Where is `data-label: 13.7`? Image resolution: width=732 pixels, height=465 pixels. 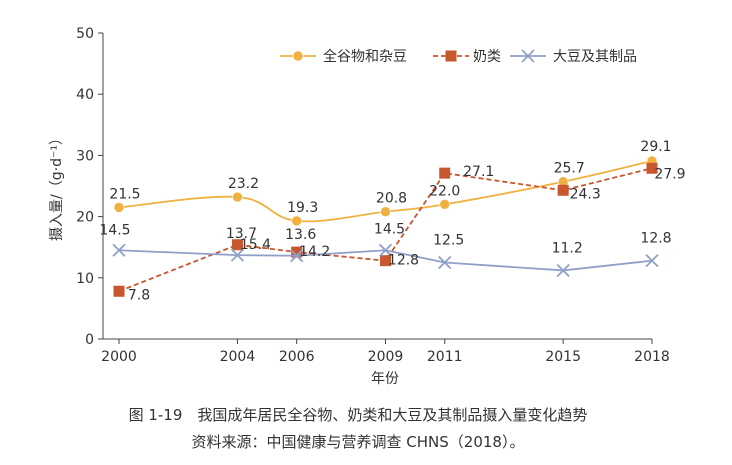
data-label: 13.7 is located at coordinates (241, 234).